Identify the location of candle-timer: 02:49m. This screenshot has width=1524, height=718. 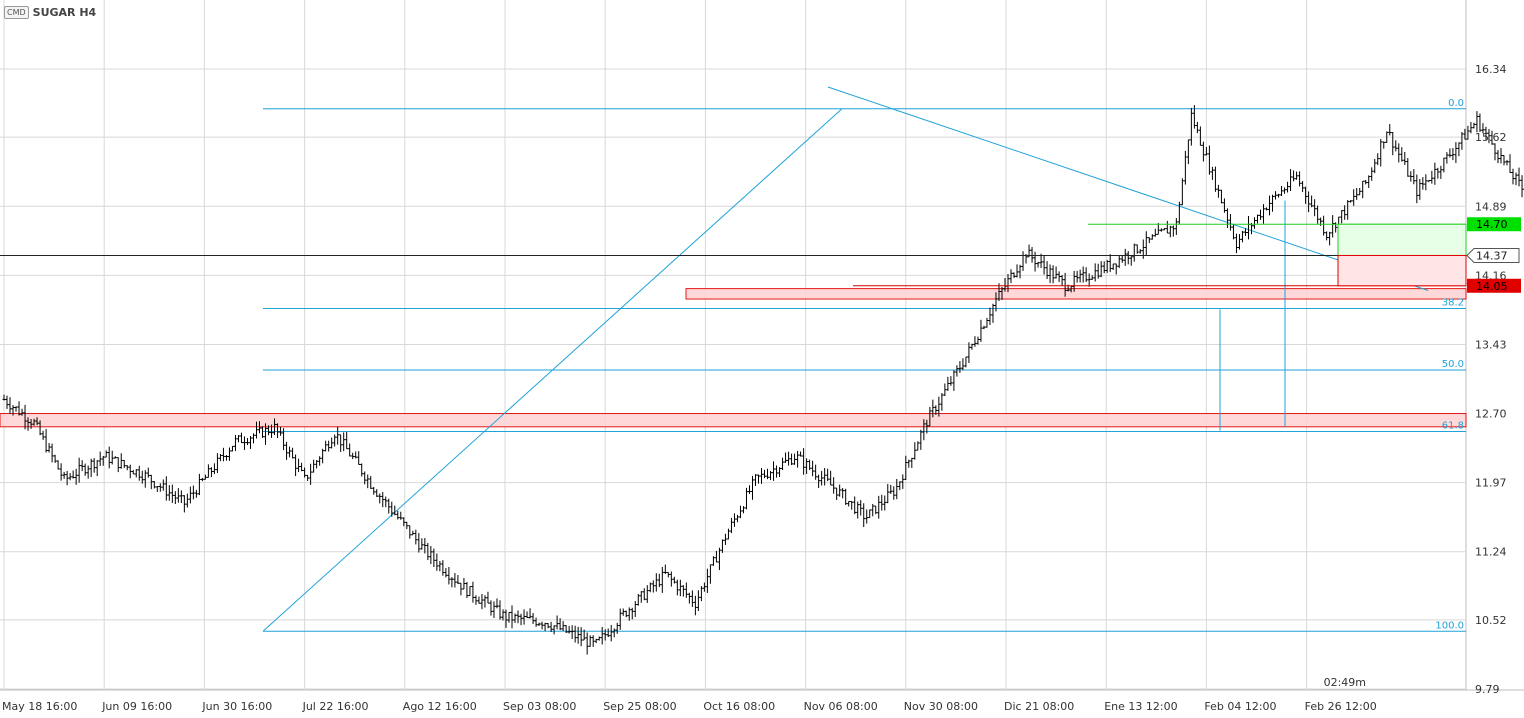
(1345, 682).